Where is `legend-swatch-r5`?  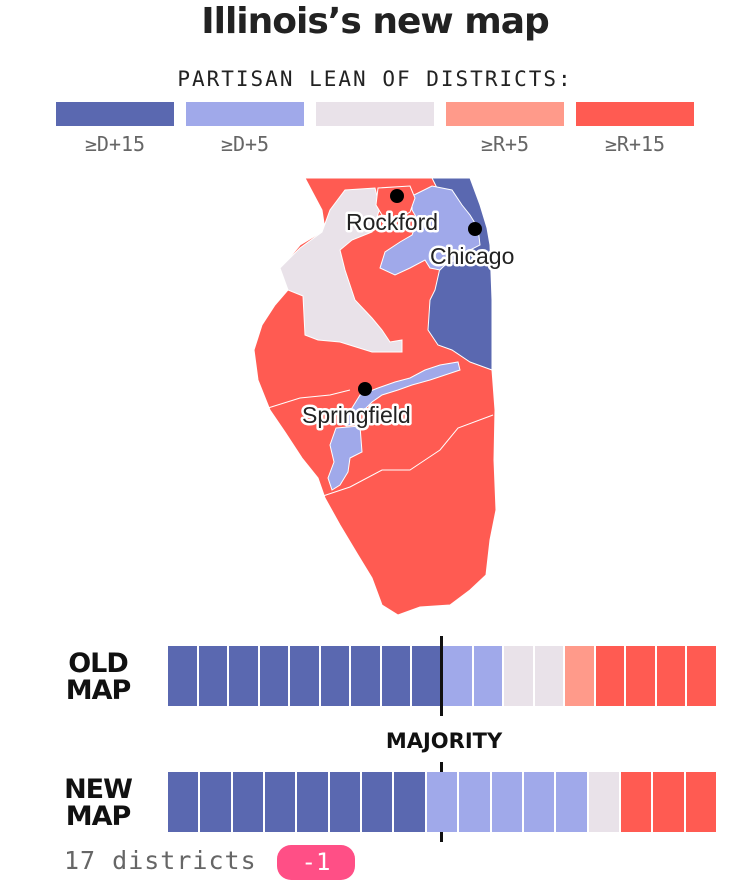 legend-swatch-r5 is located at coordinates (505, 114).